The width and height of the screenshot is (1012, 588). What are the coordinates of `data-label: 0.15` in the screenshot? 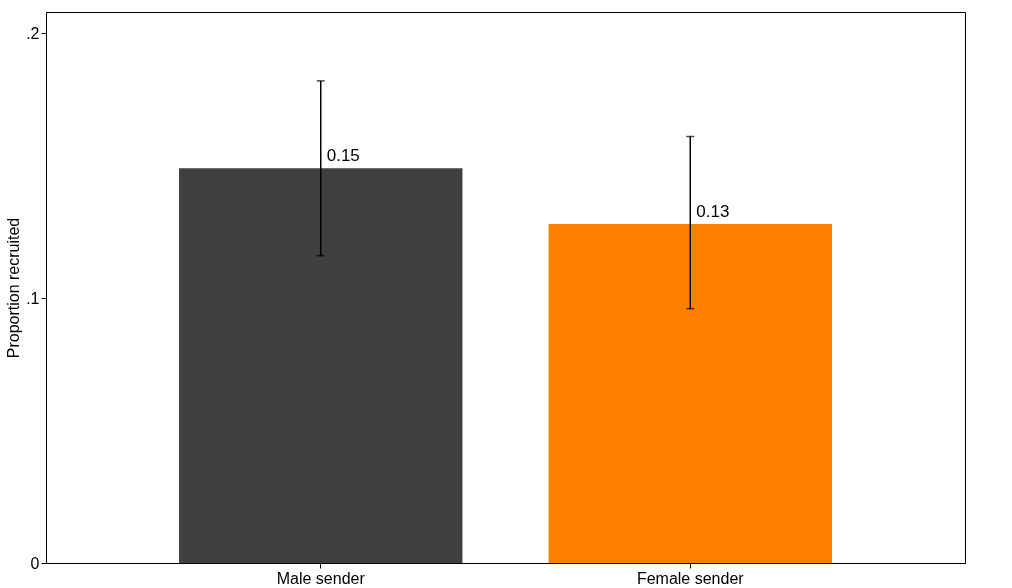 It's located at (343, 156).